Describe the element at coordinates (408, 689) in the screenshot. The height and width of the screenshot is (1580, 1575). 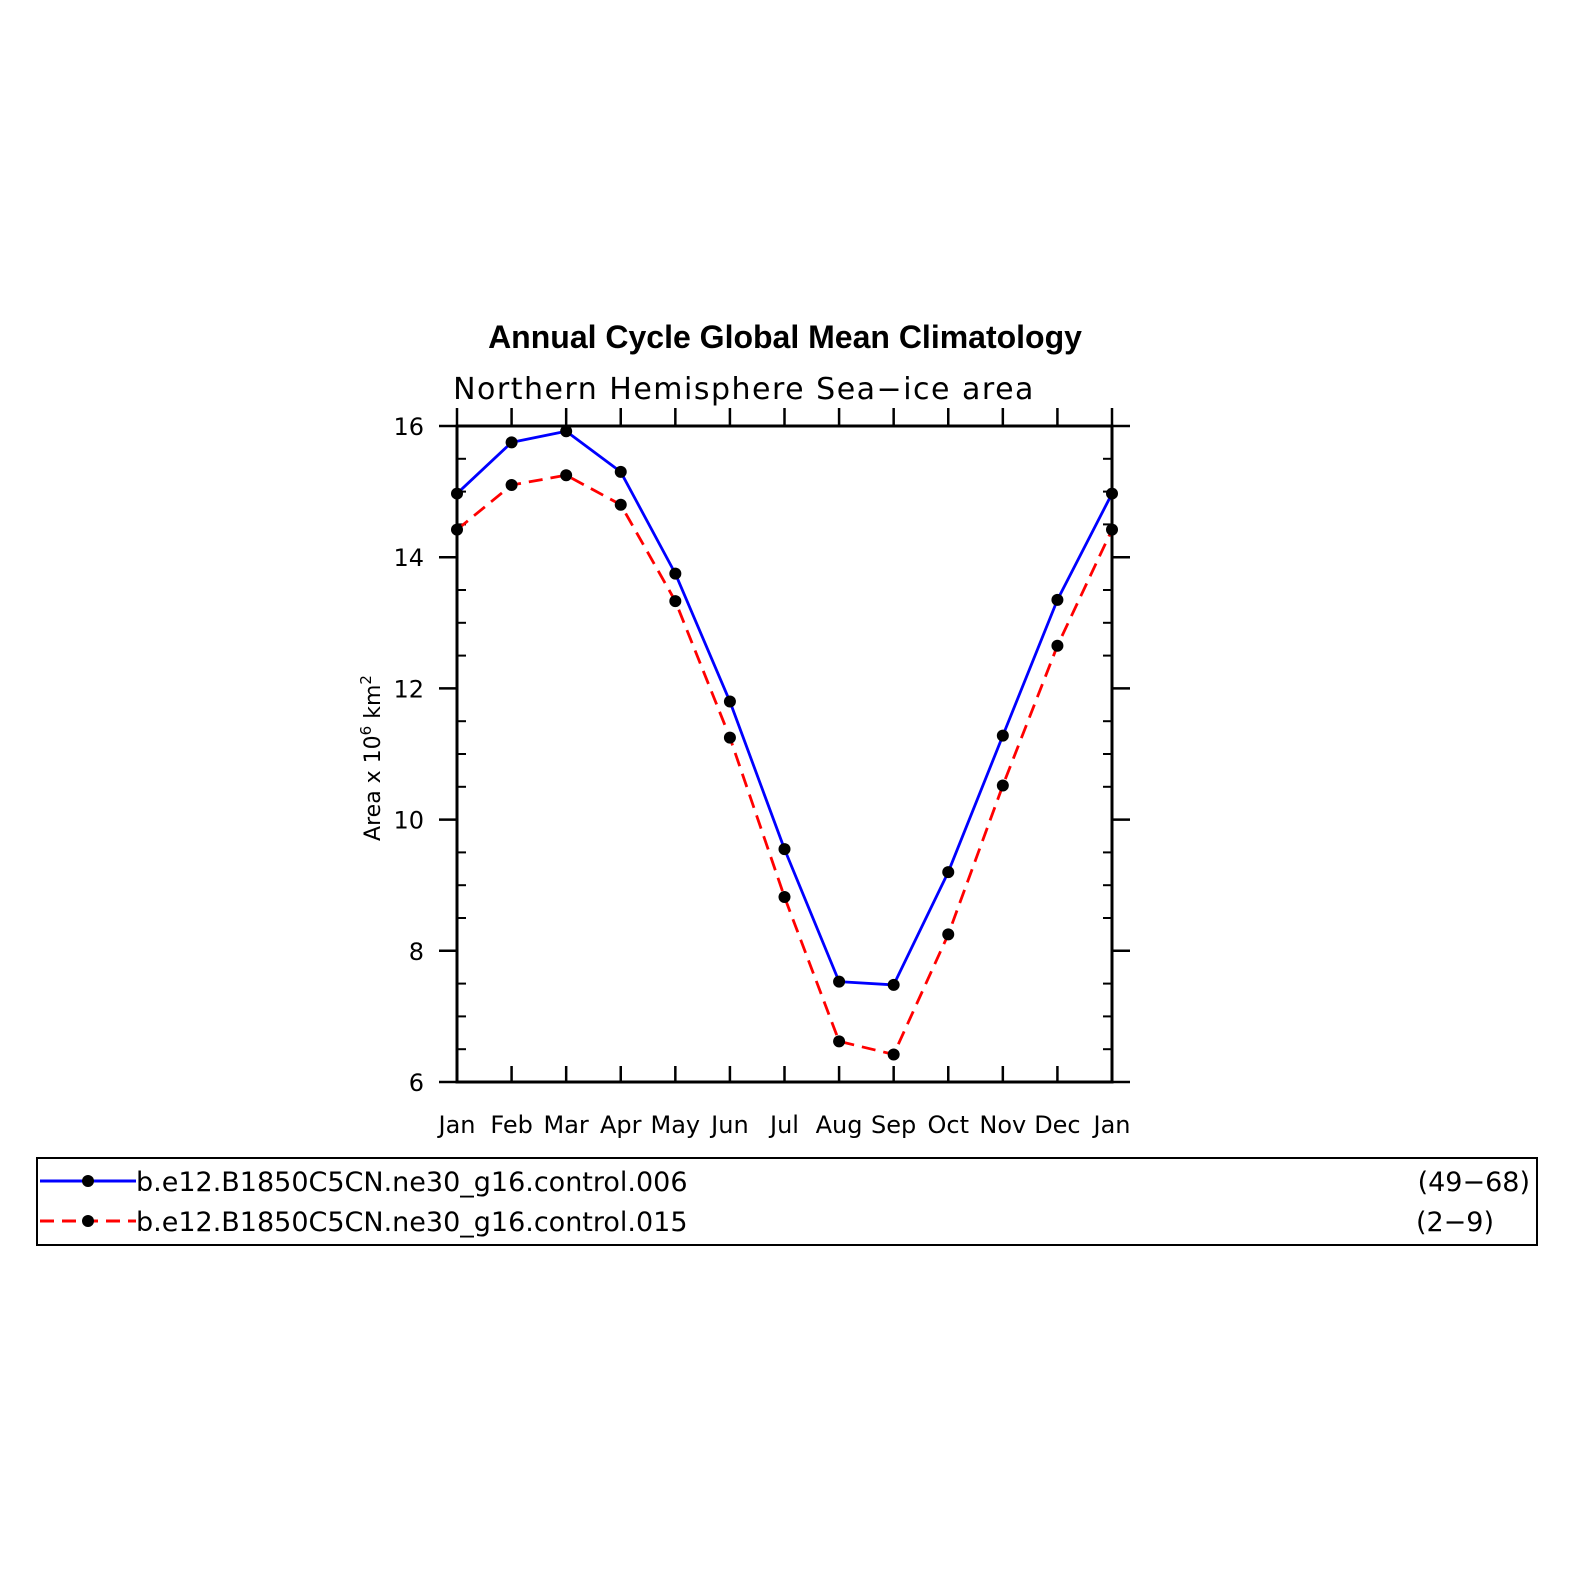
I see `y-tick-label: 12` at that location.